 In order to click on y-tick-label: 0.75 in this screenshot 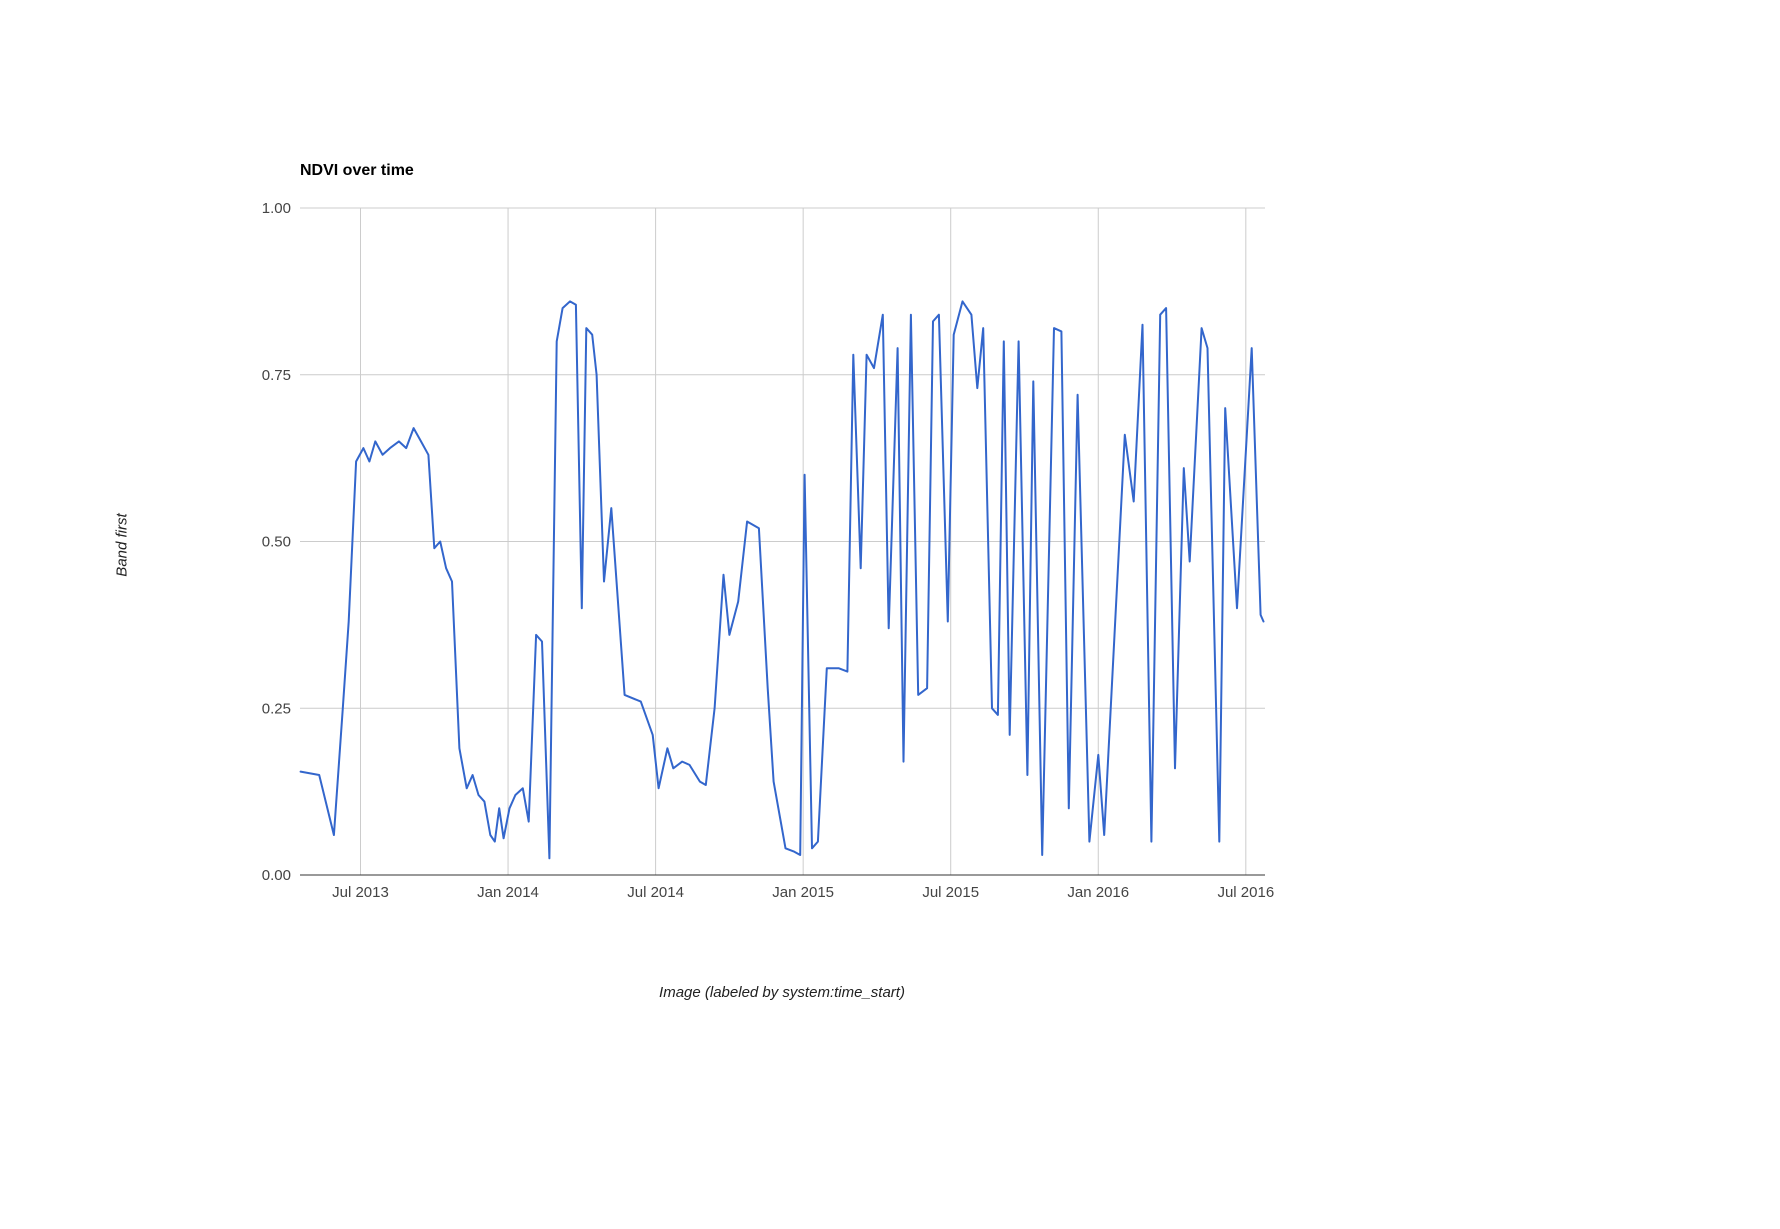, I will do `click(276, 375)`.